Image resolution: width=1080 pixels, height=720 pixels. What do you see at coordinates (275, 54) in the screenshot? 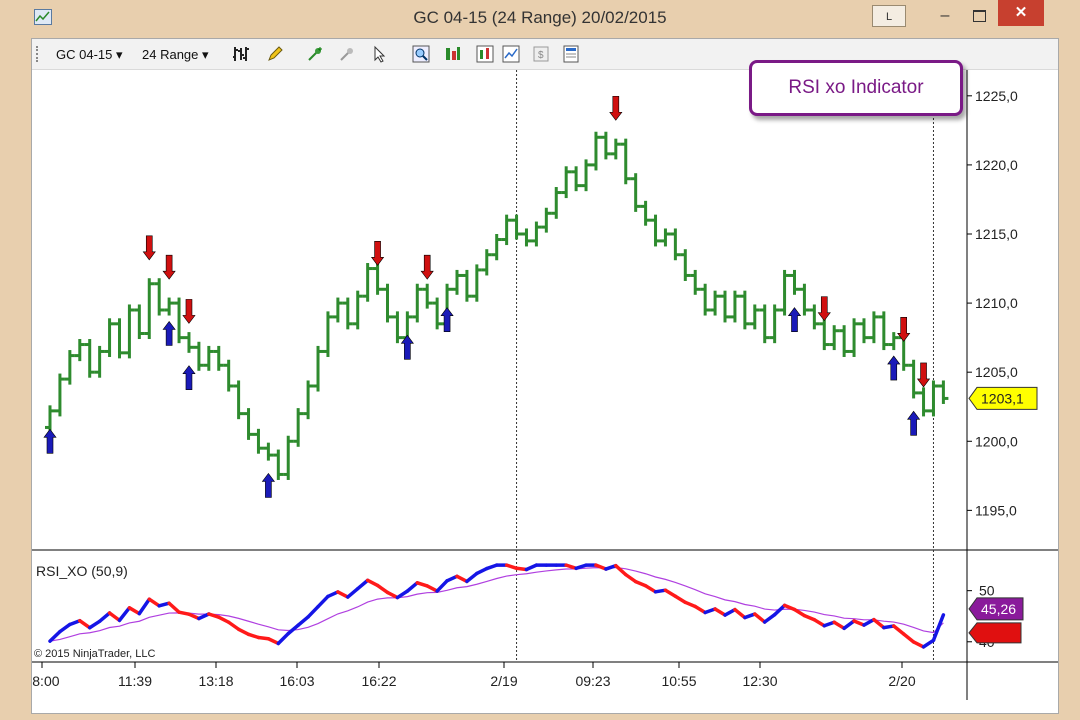
I see `drawing-pencil-icon` at bounding box center [275, 54].